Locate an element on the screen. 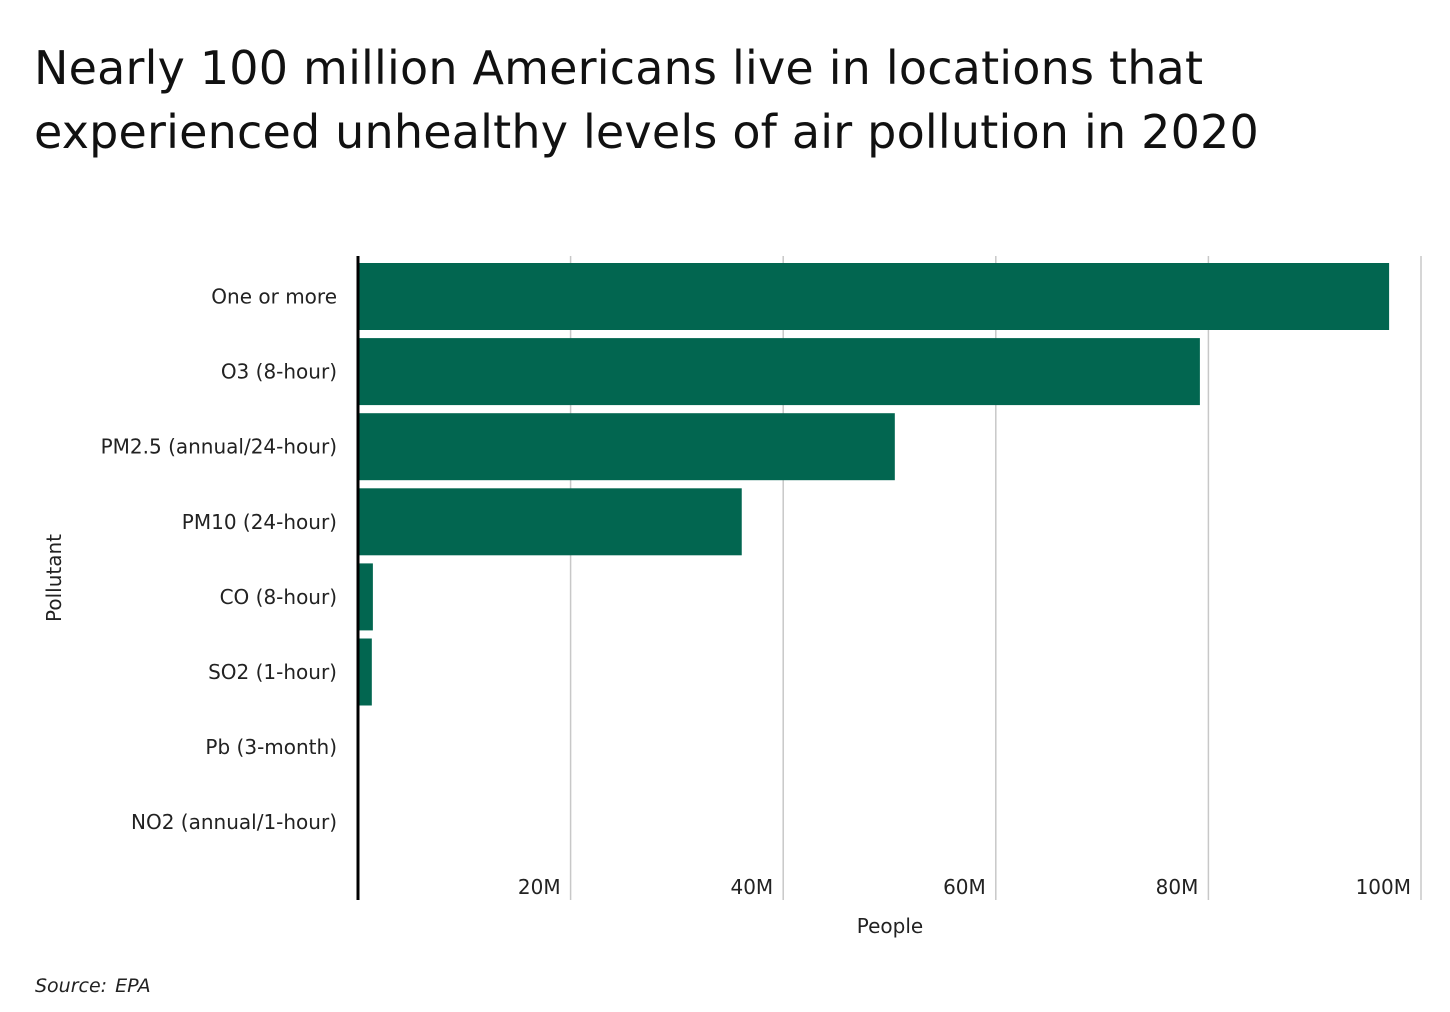 This screenshot has width=1450, height=1012. source-label: Source: is located at coordinates (71, 986).